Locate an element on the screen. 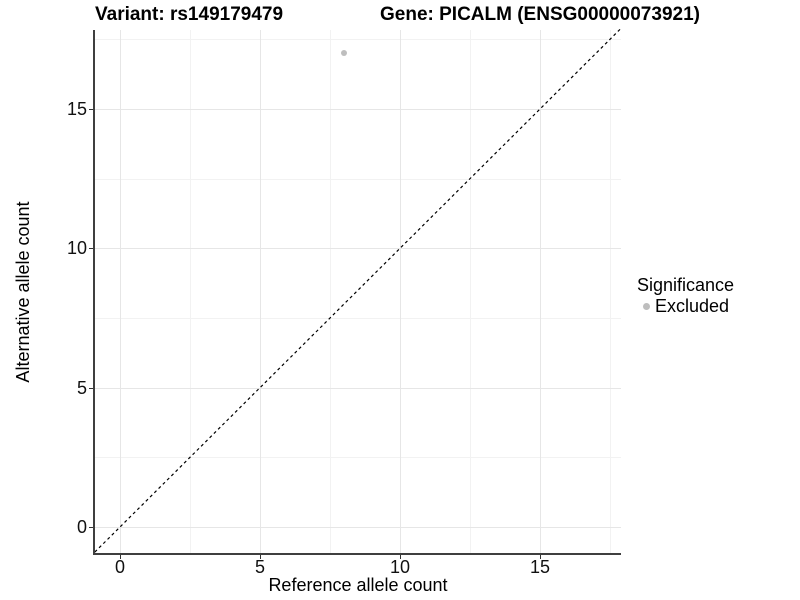 The height and width of the screenshot is (600, 800). y-tick-label: 5 is located at coordinates (81, 387).